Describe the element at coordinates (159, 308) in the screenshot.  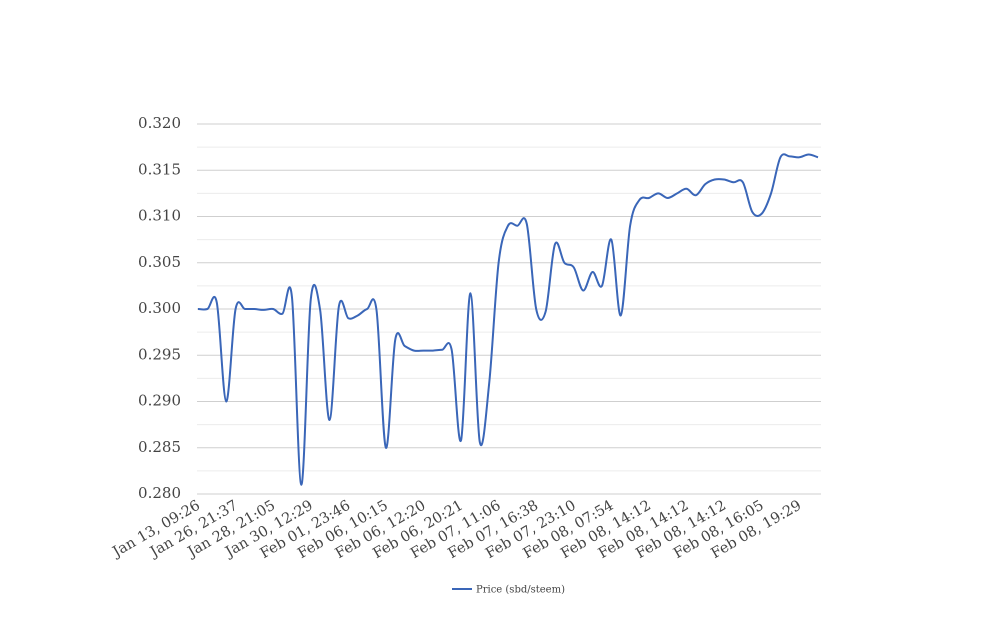
I see `y-tick-label: 0.300` at that location.